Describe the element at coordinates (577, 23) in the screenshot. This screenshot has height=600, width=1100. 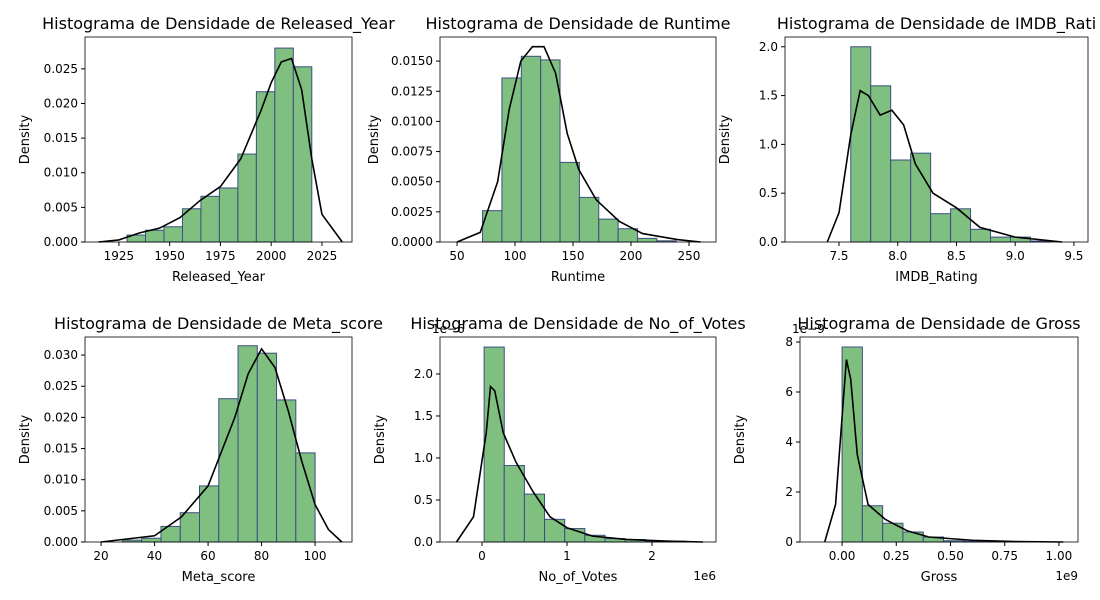
I see `subplot-title: Histograma de Densidade de Runtime` at that location.